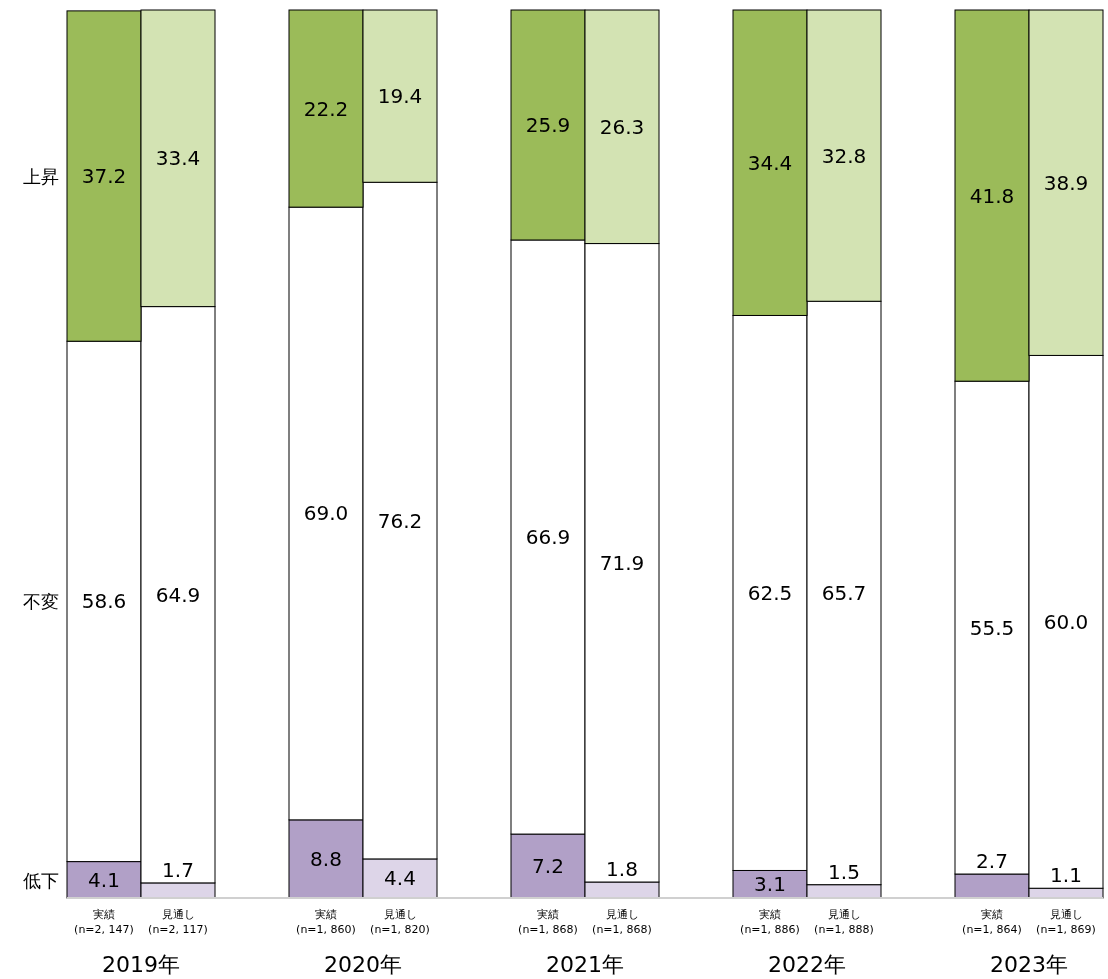  Describe the element at coordinates (41, 602) in the screenshot. I see `series-label: 不変` at that location.